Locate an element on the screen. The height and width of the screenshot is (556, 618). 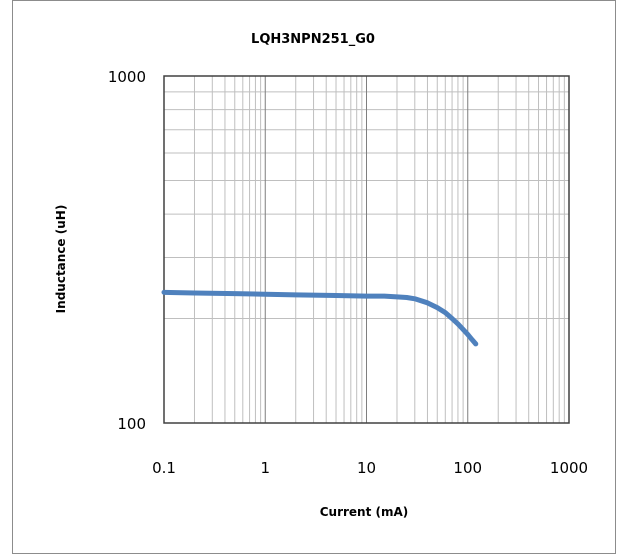
x-tick-label: 1 is located at coordinates (265, 468).